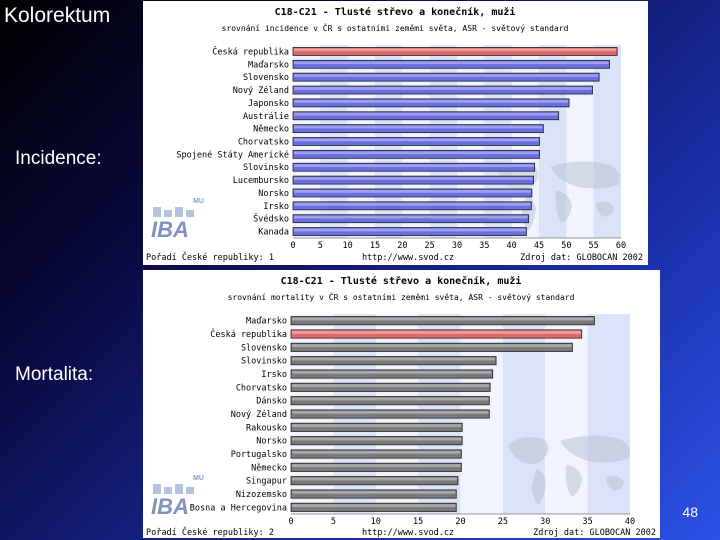 The height and width of the screenshot is (540, 720). Describe the element at coordinates (395, 12) in the screenshot. I see `incidence-chart-title: C18-C21 - Tlusté střevo a konečník, muži` at that location.